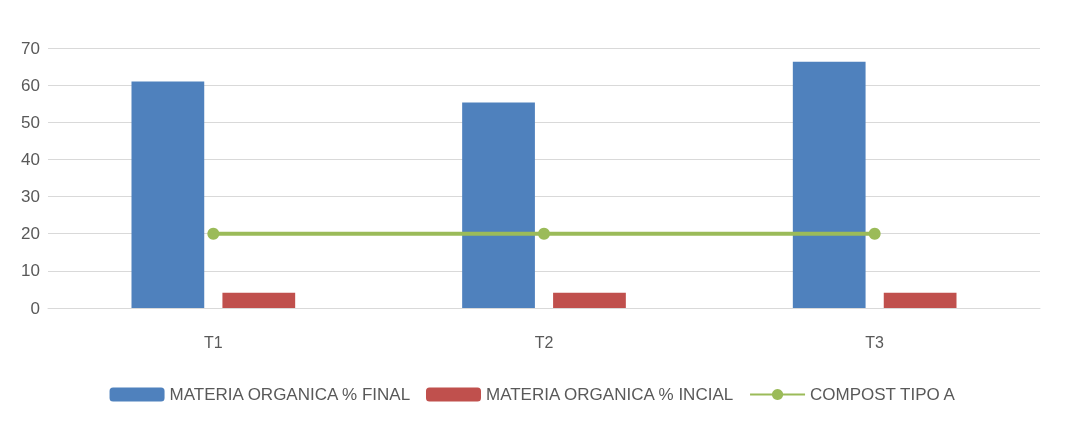  What do you see at coordinates (290, 394) in the screenshot?
I see `legend-label: MATERIA ORGANICA % FINAL` at bounding box center [290, 394].